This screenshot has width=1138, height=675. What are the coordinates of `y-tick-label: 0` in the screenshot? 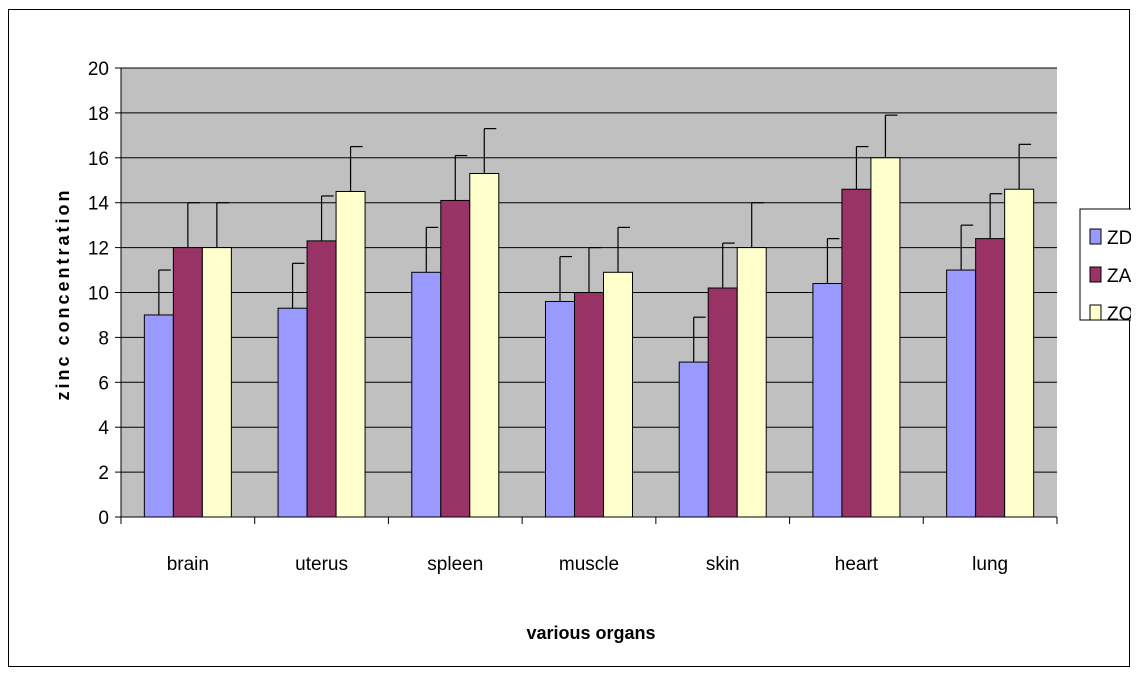 It's located at (103, 518).